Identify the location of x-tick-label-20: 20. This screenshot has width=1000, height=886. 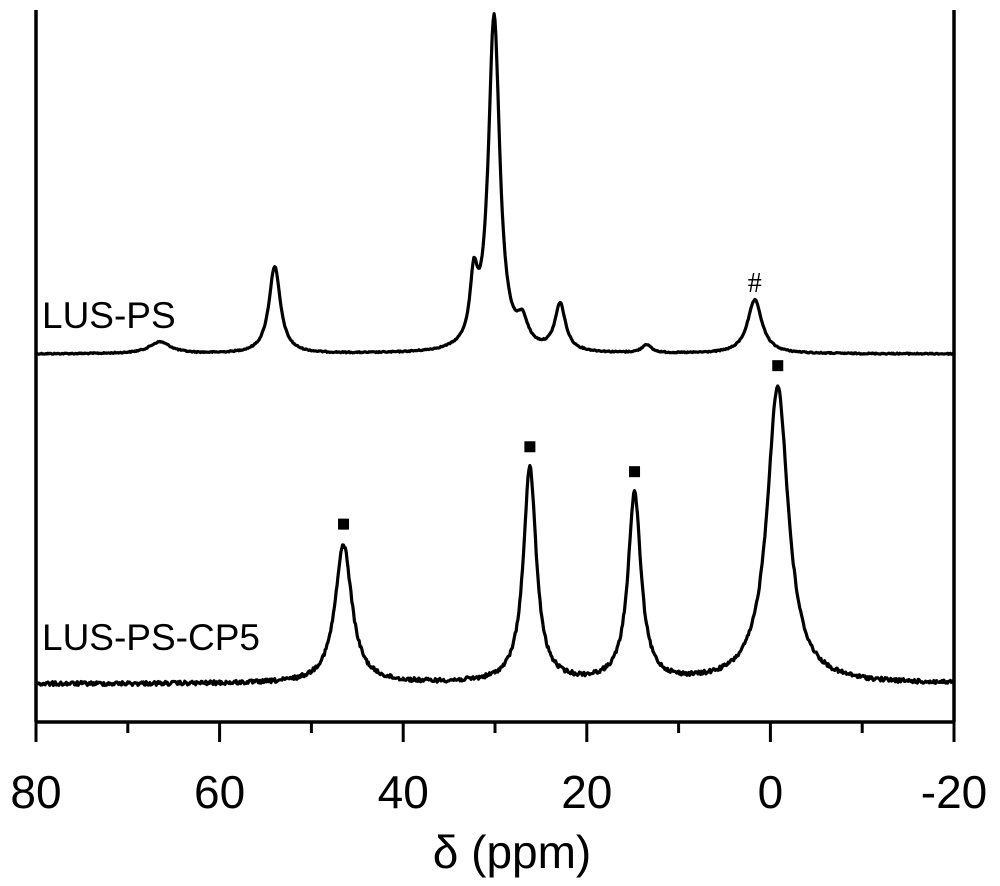
(586, 792).